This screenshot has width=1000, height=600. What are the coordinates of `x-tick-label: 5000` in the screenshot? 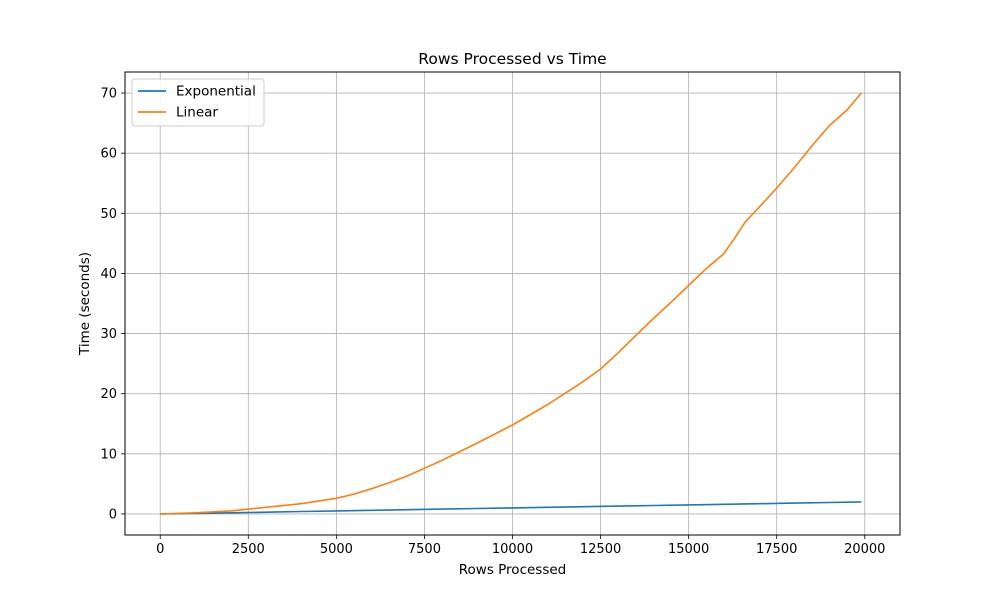 It's located at (336, 549).